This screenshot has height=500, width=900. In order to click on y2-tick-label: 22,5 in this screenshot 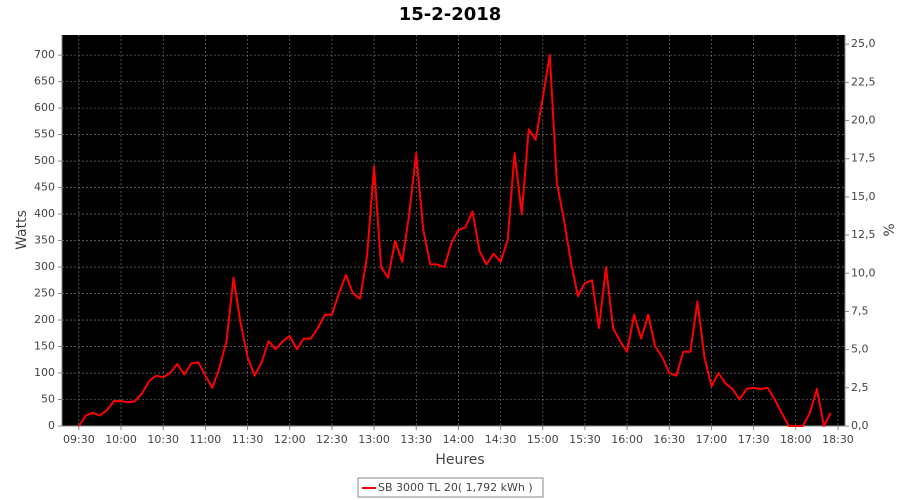, I will do `click(863, 81)`.